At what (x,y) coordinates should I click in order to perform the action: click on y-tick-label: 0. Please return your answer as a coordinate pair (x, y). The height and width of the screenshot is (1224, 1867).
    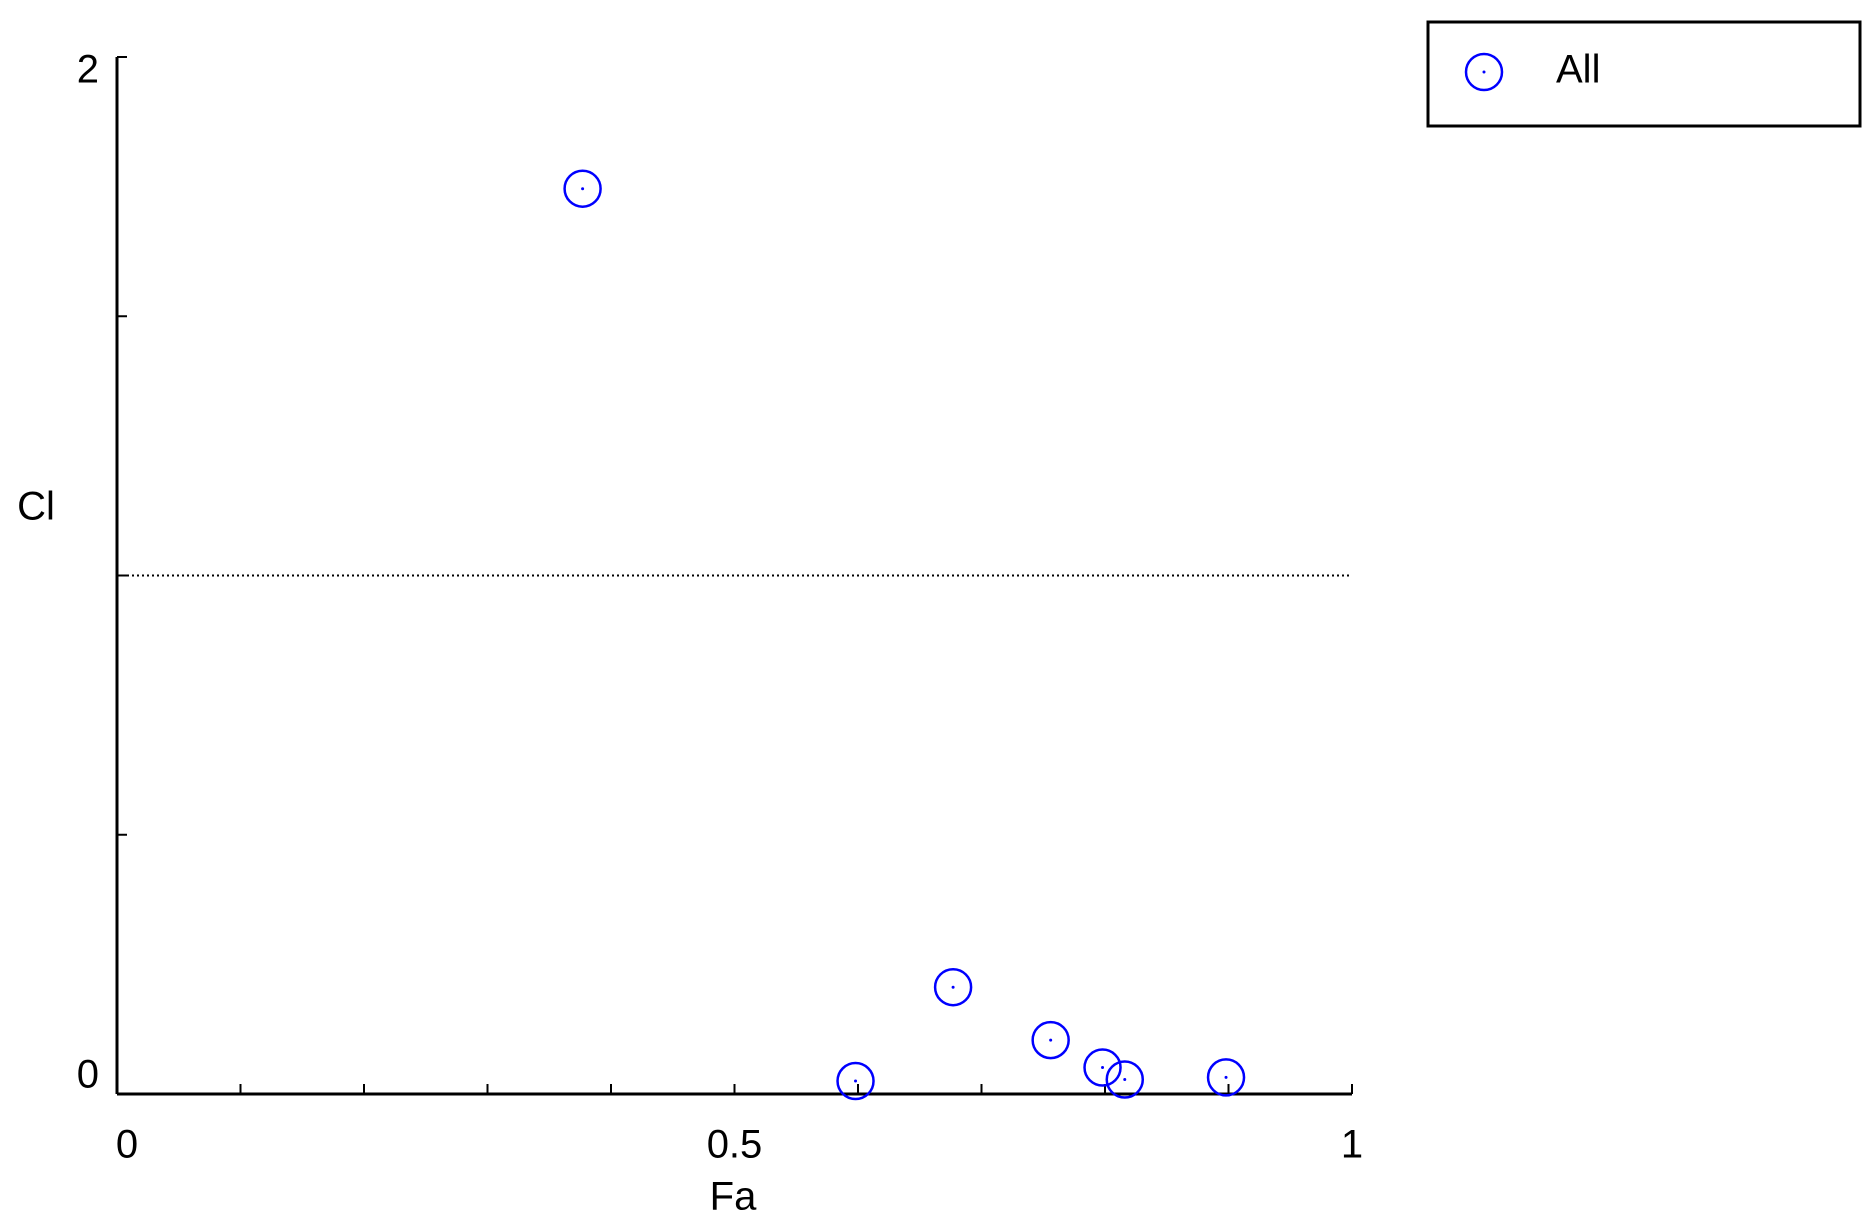
    Looking at the image, I should click on (88, 1075).